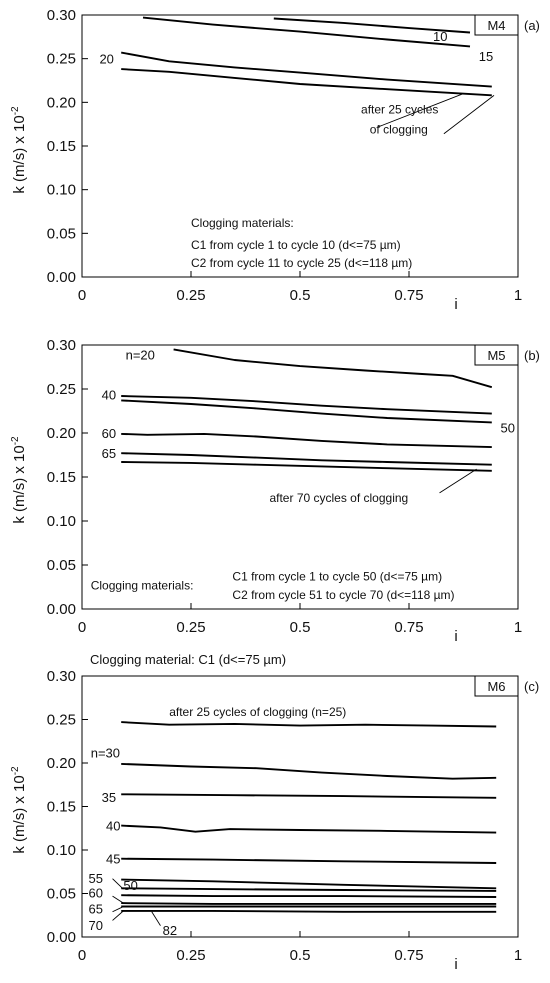  What do you see at coordinates (532, 355) in the screenshot?
I see `panel-letter: (b)` at bounding box center [532, 355].